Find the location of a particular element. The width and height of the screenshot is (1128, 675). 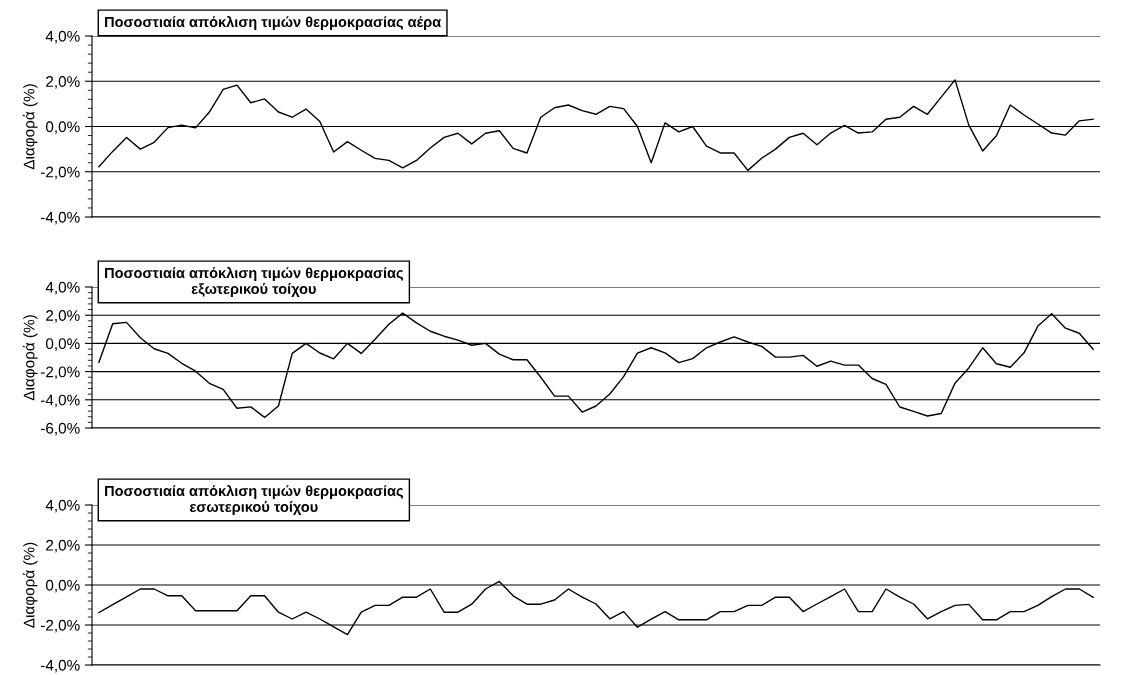

chart-title: Ποσοστιαία απόκλιση τιμών θερμοκρασίας αέρα is located at coordinates (273, 23).